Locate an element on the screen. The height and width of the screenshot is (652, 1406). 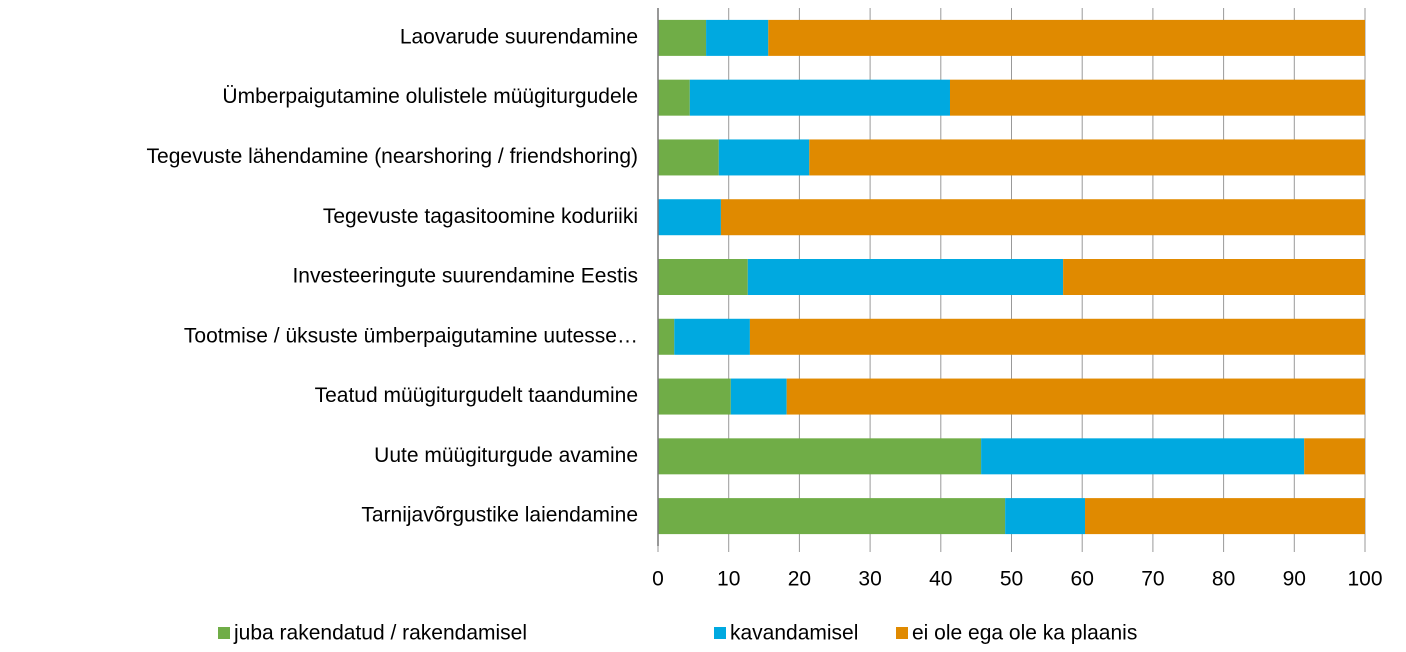
y-tick-label: Teatud müügiturgudelt taandumine is located at coordinates (476, 395).